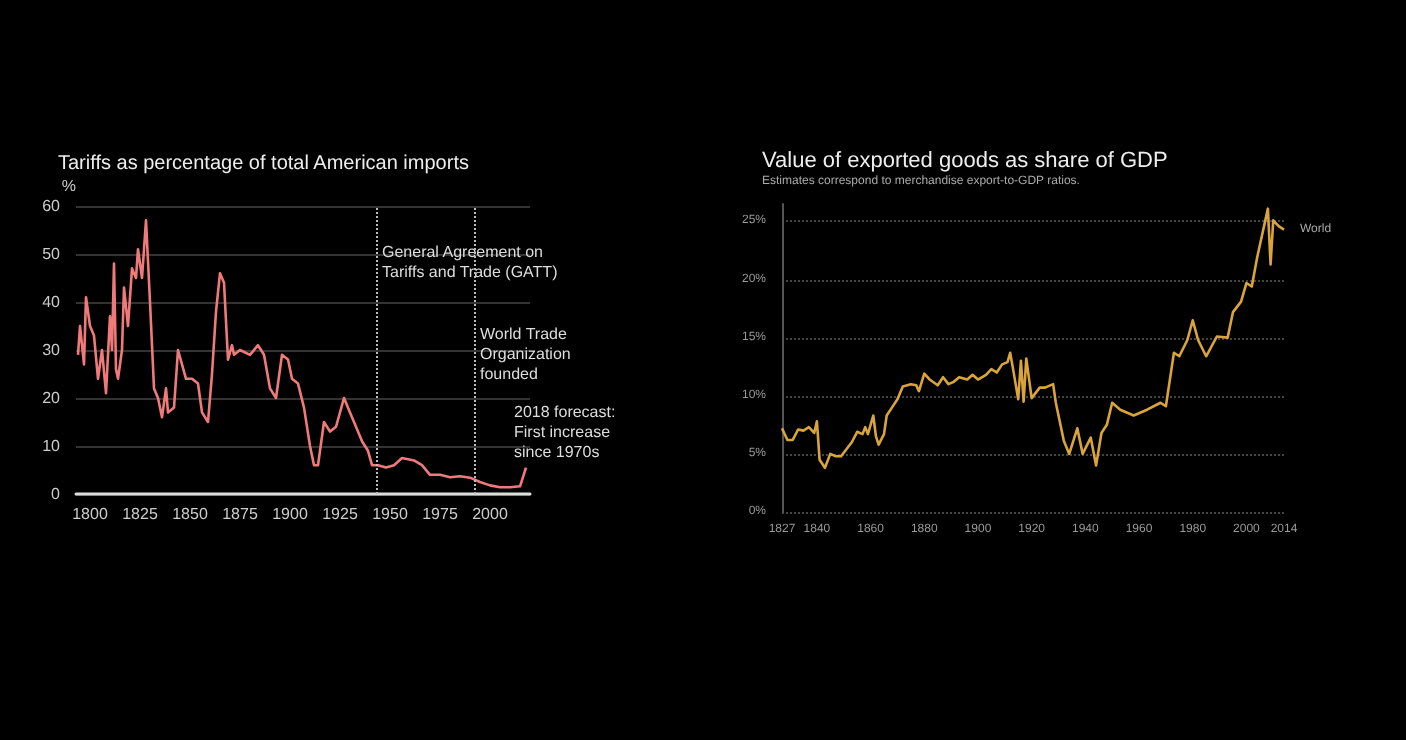 The height and width of the screenshot is (740, 1406). What do you see at coordinates (140, 514) in the screenshot?
I see `x-tick-label: 1825` at bounding box center [140, 514].